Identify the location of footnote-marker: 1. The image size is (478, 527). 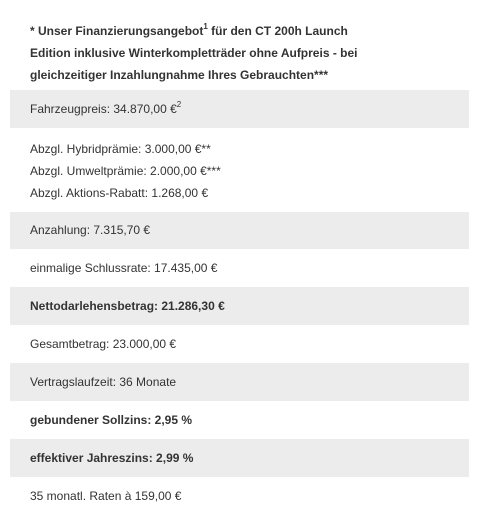
(205, 26).